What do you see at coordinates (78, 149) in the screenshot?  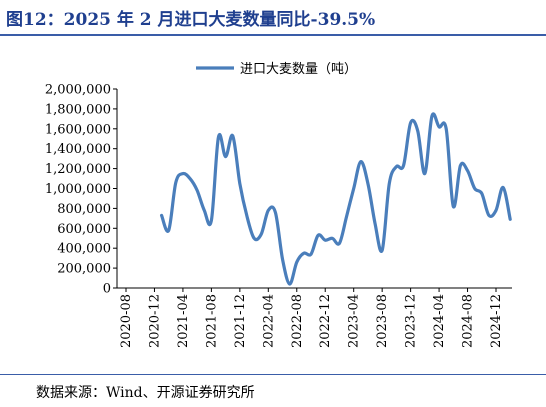 I see `y-tick-label: 1,400,000` at bounding box center [78, 149].